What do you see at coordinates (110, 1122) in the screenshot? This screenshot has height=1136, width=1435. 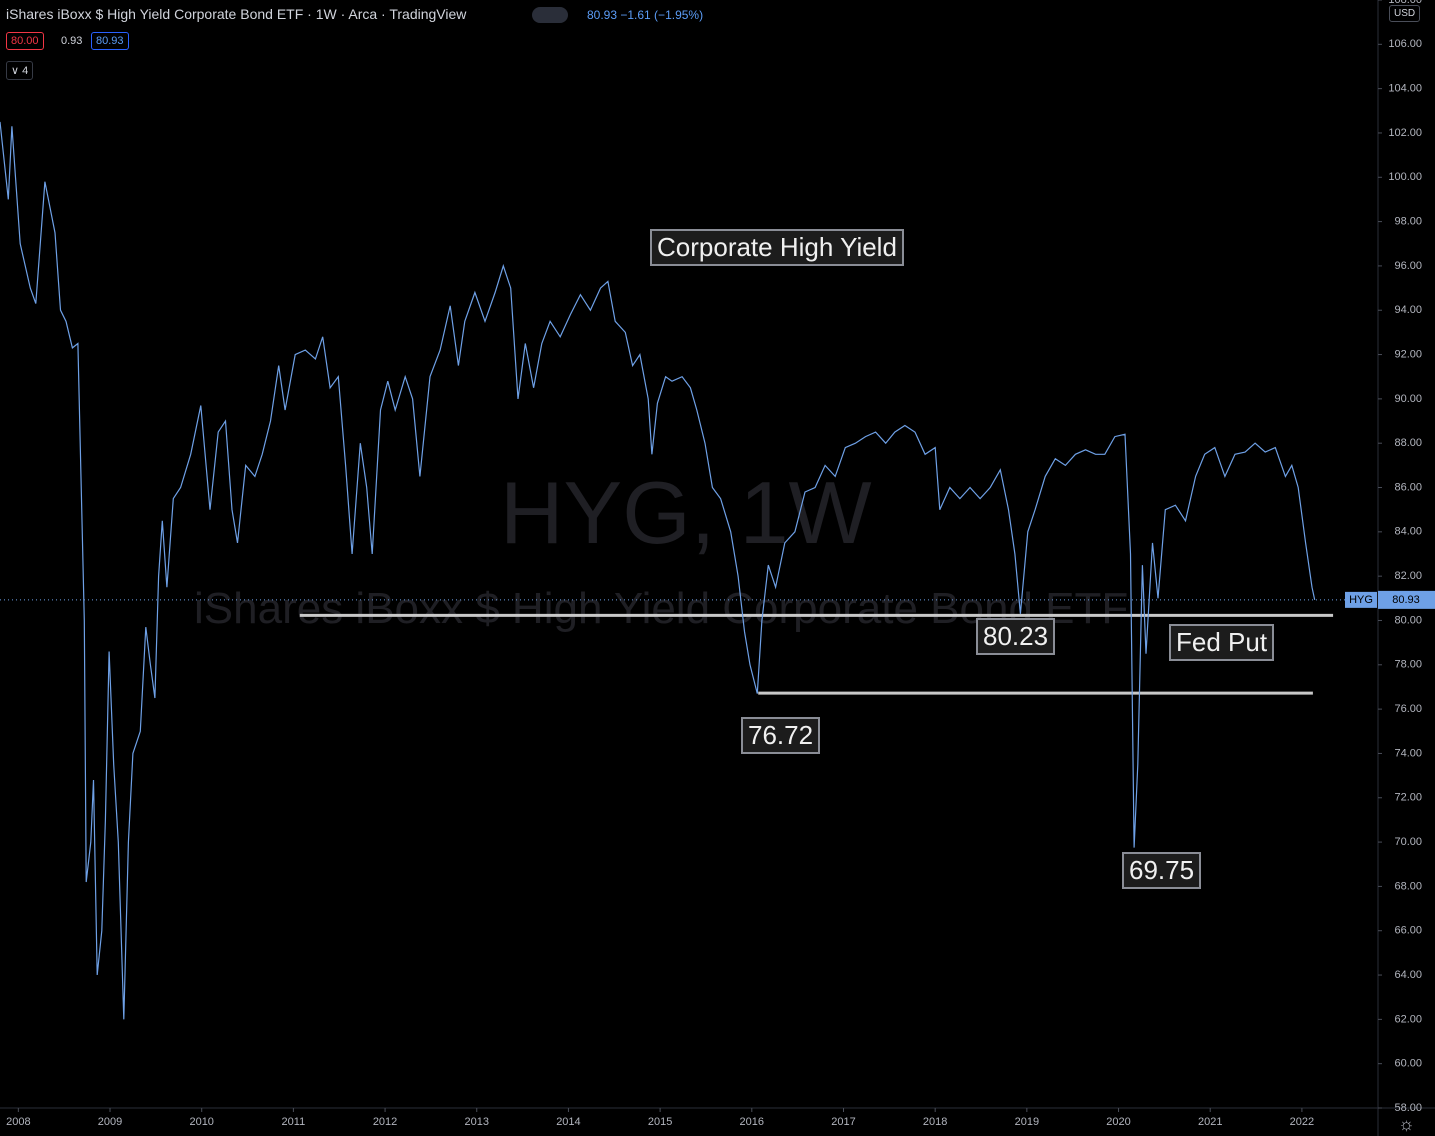 I see `x-tick-label: 2009` at bounding box center [110, 1122].